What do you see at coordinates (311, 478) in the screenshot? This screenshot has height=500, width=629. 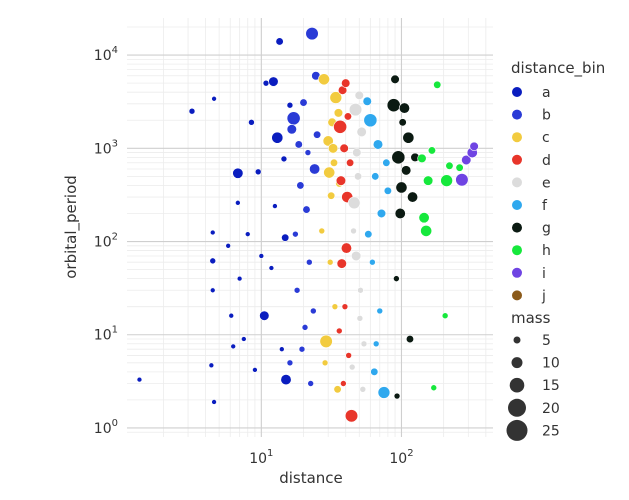 I see `x-axis-label: distance` at bounding box center [311, 478].